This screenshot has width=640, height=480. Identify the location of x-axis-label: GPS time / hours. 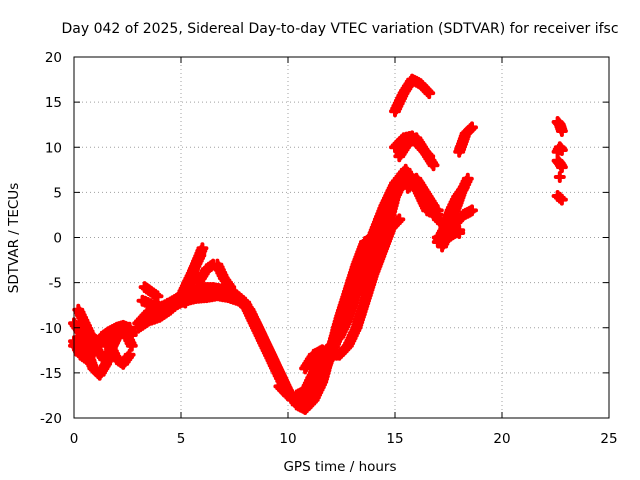
(339, 467).